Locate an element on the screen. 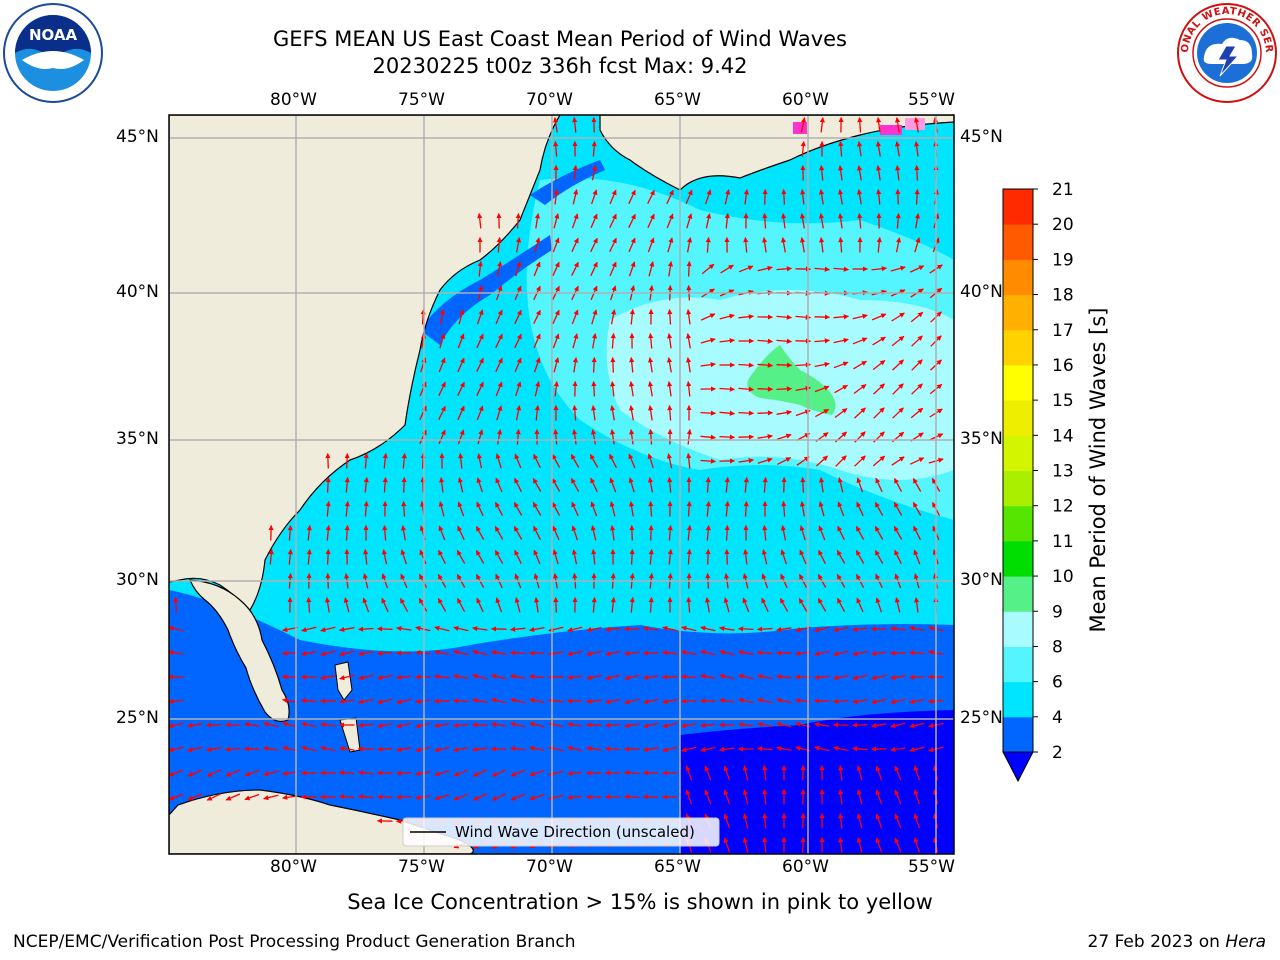 The image size is (1280, 960). colorbar-cell is located at coordinates (1018, 453).